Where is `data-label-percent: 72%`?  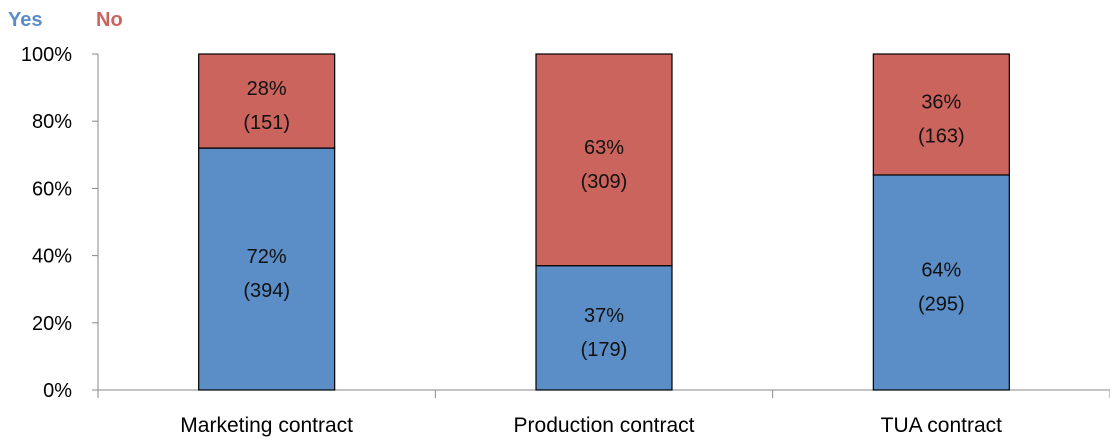
data-label-percent: 72% is located at coordinates (267, 257).